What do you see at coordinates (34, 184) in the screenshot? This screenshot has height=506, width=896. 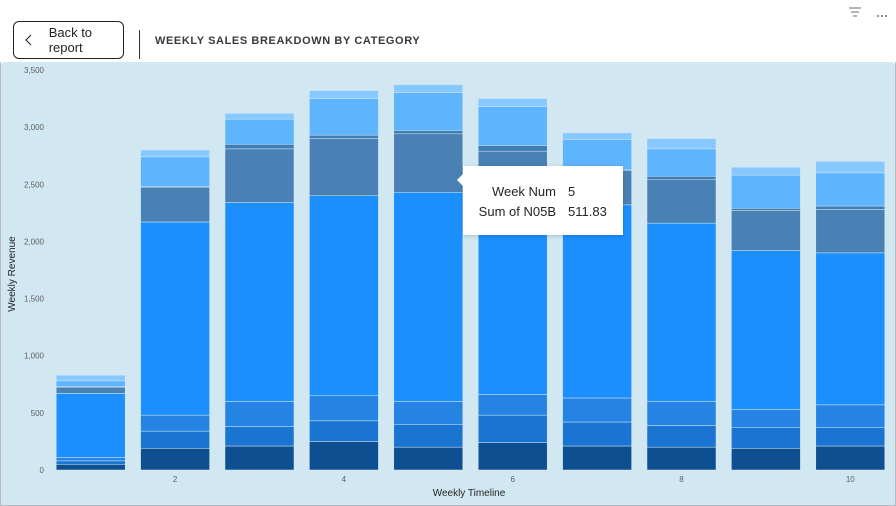 I see `y-tick-label: 2,500` at bounding box center [34, 184].